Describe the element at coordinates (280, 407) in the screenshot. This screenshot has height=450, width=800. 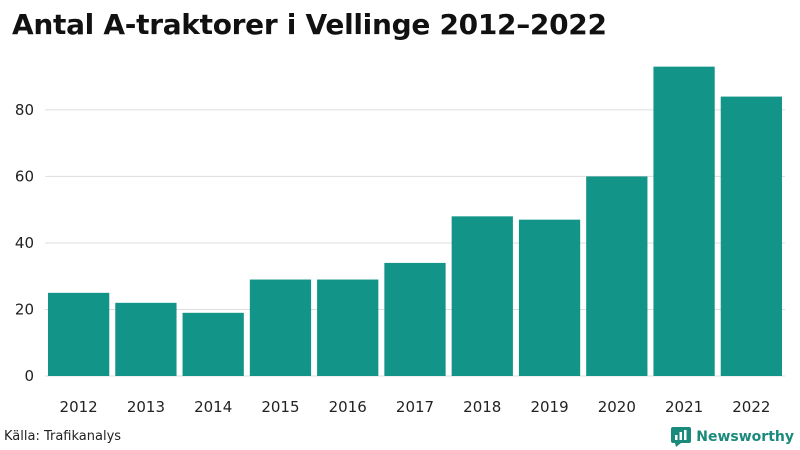
I see `x-tick-label: 2015` at that location.